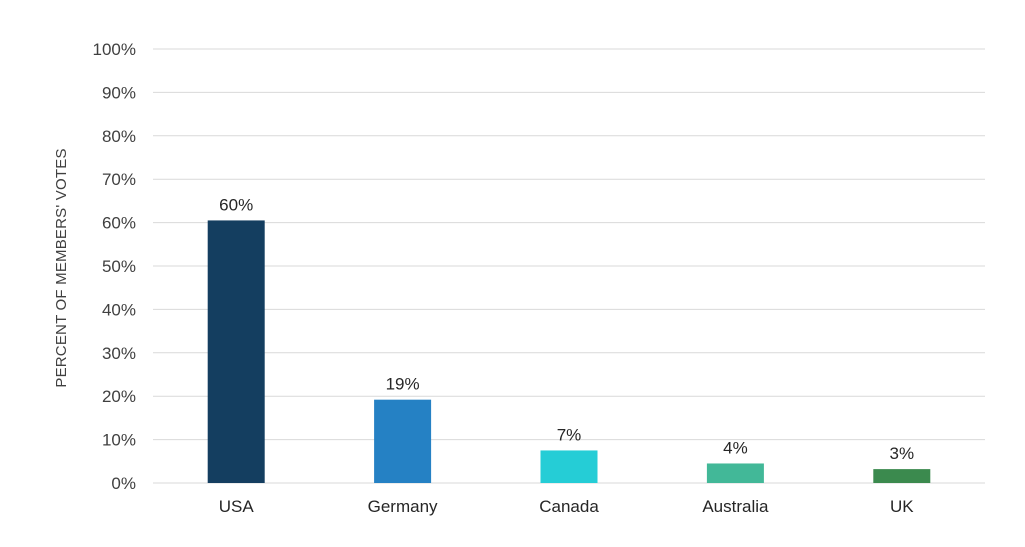  Describe the element at coordinates (123, 483) in the screenshot. I see `y-tick-label: 0%` at that location.